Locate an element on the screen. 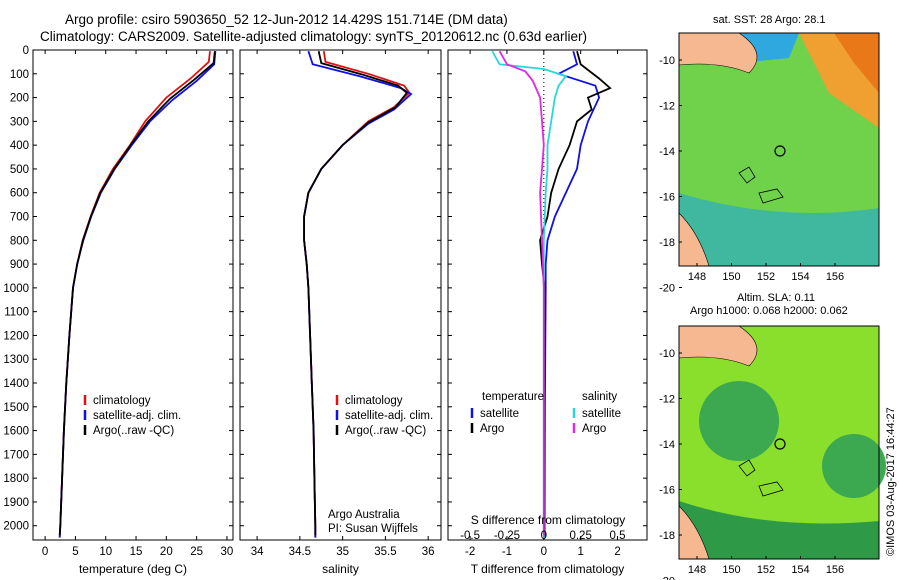  series-line-temperature-argo-raw-qc- is located at coordinates (137, 293).